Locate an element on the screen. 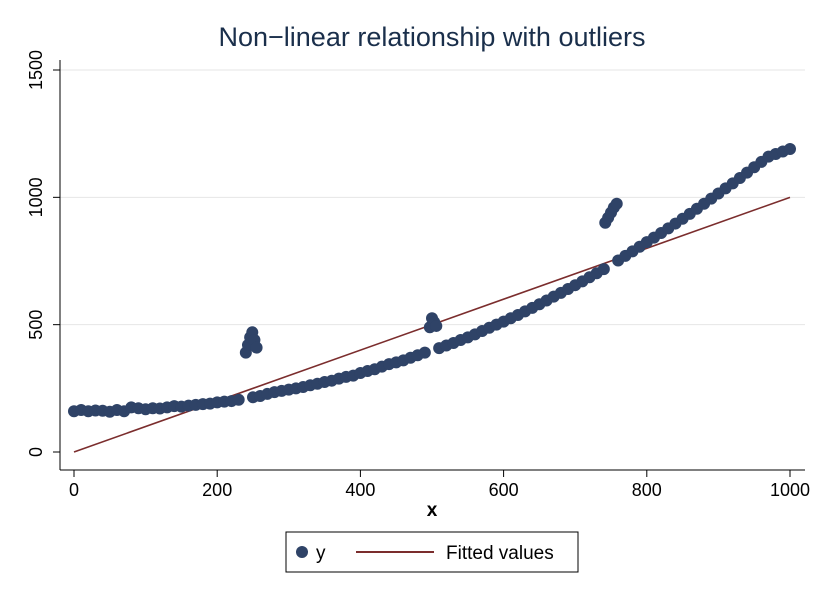 The width and height of the screenshot is (825, 600). legend-marker-y is located at coordinates (302, 552).